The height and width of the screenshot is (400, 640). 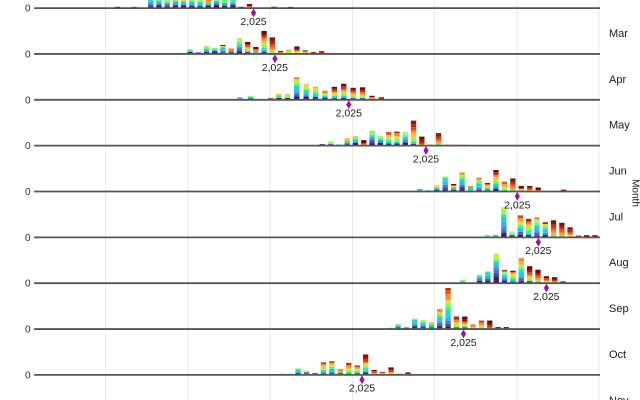 I want to click on svg-text: May, so click(x=619, y=126).